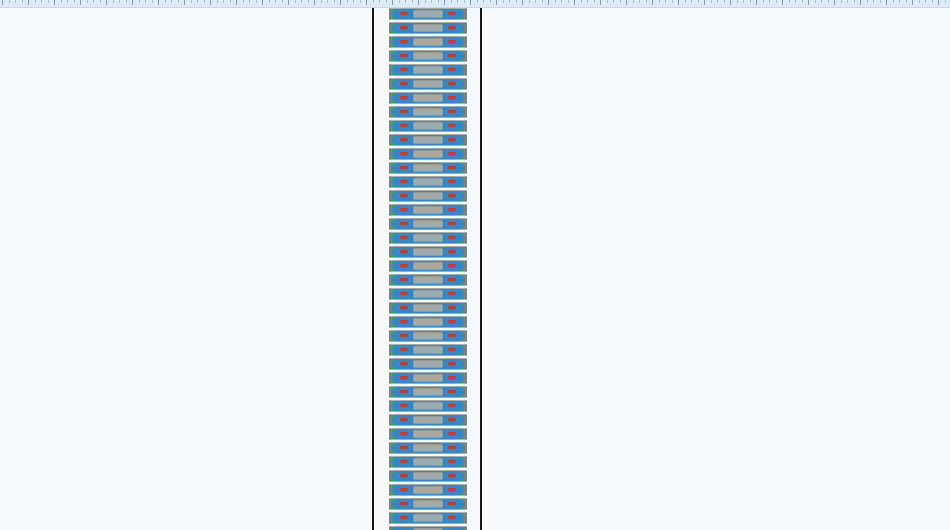  I want to click on horizontal-ruler, so click(475, 4).